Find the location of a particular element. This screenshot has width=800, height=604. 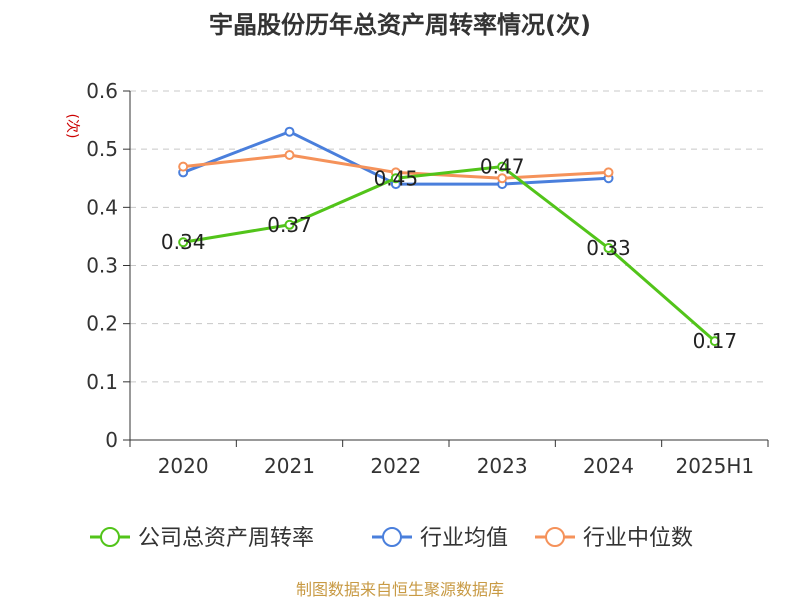

source-note: 制图数据来自恒生聚源数据库 is located at coordinates (400, 589).